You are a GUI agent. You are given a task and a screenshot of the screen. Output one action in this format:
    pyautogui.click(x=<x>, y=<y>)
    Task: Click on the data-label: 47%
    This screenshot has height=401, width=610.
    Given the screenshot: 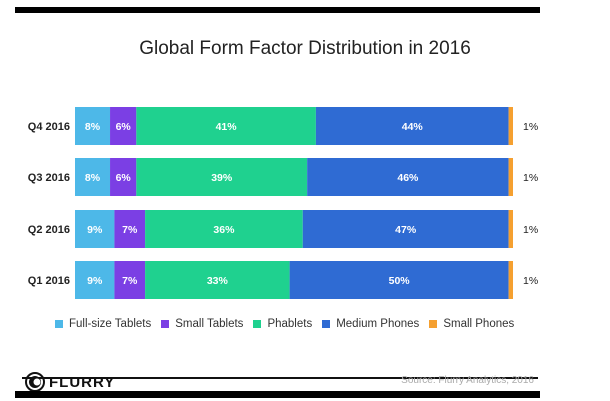 What is the action you would take?
    pyautogui.click(x=406, y=230)
    